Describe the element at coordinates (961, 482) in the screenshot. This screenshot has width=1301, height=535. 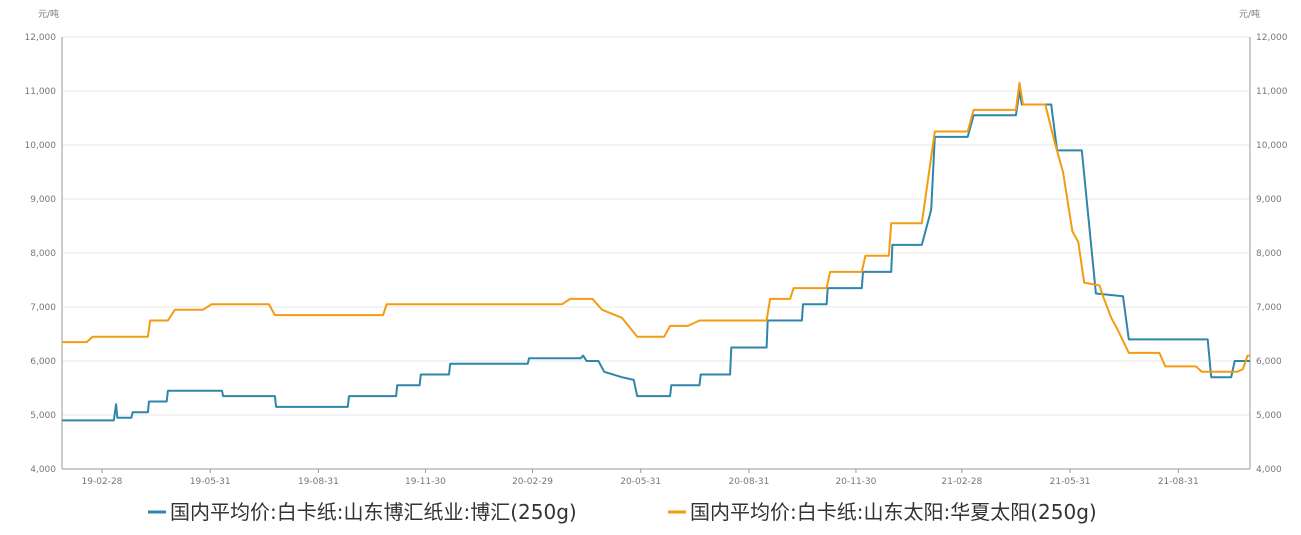
I see `x-tick-label: 21-02-28` at that location.